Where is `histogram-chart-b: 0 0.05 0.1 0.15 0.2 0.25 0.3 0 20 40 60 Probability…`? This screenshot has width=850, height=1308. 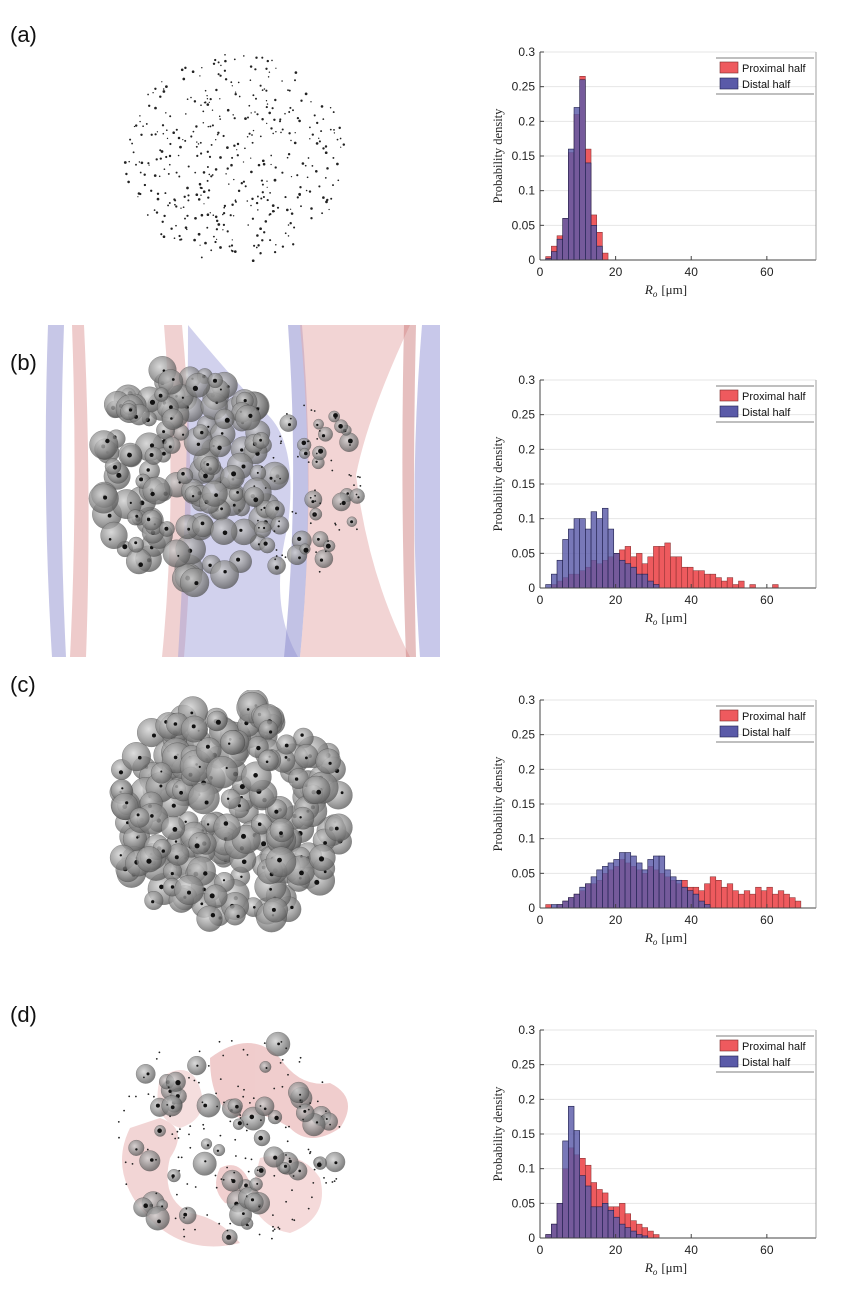
histogram-chart-b: 0 0.05 0.1 0.15 0.2 0.25 0.3 0 20 40 60 Probability… is located at coordinates (654, 500).